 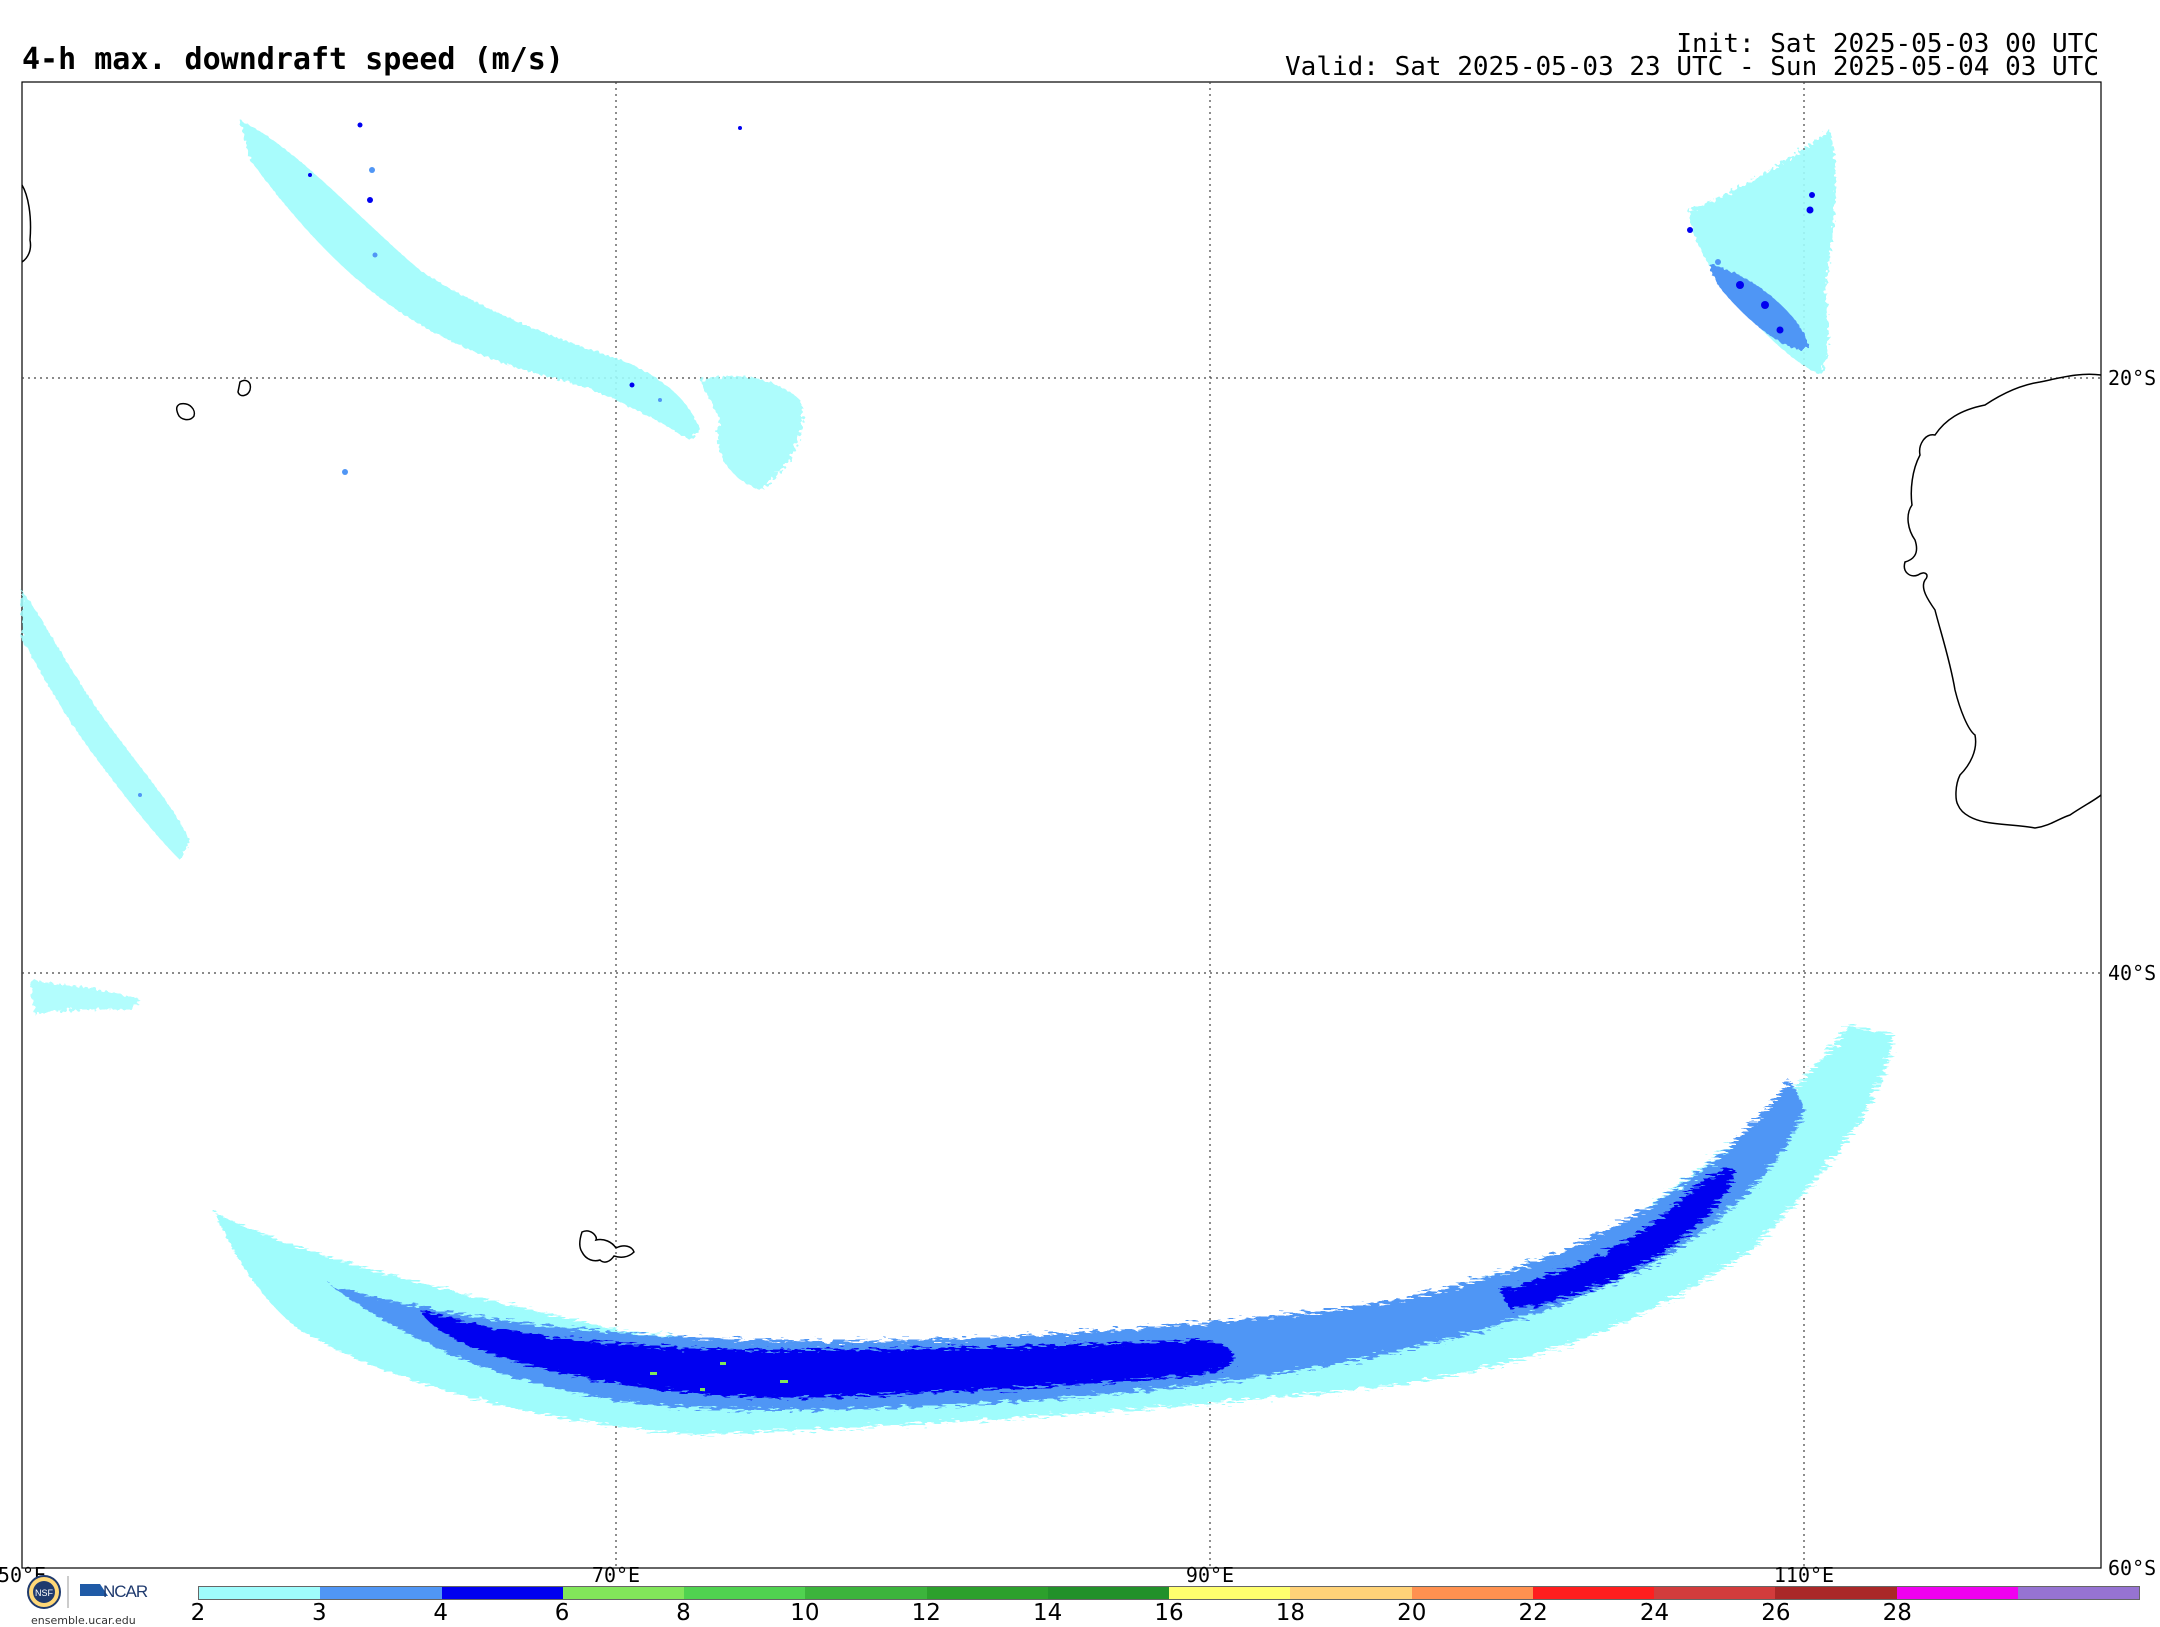 I want to click on colorbar-level-label: 26, so click(x=1776, y=1613).